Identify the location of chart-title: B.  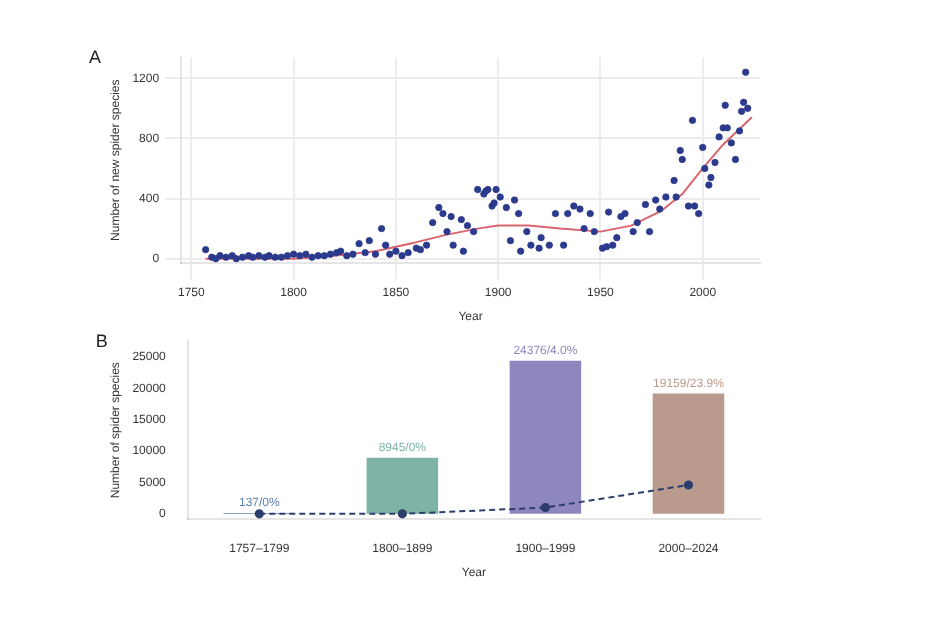
(101, 341).